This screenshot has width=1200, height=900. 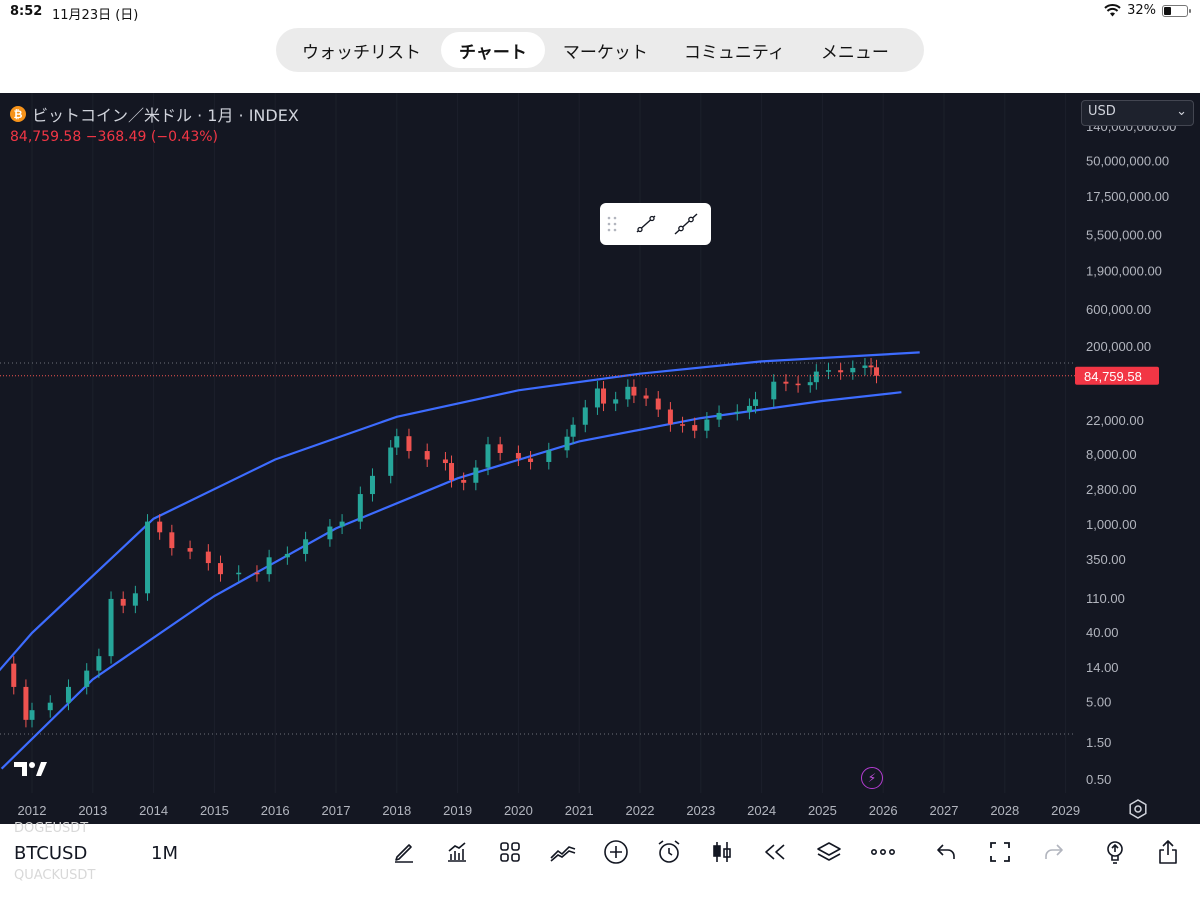 What do you see at coordinates (1098, 779) in the screenshot?
I see `y-axis-label: 0.50` at bounding box center [1098, 779].